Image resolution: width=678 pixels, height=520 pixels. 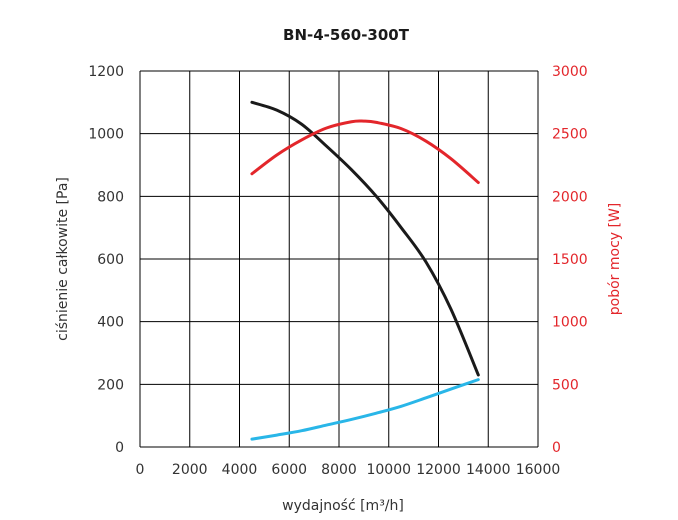 What do you see at coordinates (570, 72) in the screenshot?
I see `y2-tick-label: 3000` at bounding box center [570, 72].